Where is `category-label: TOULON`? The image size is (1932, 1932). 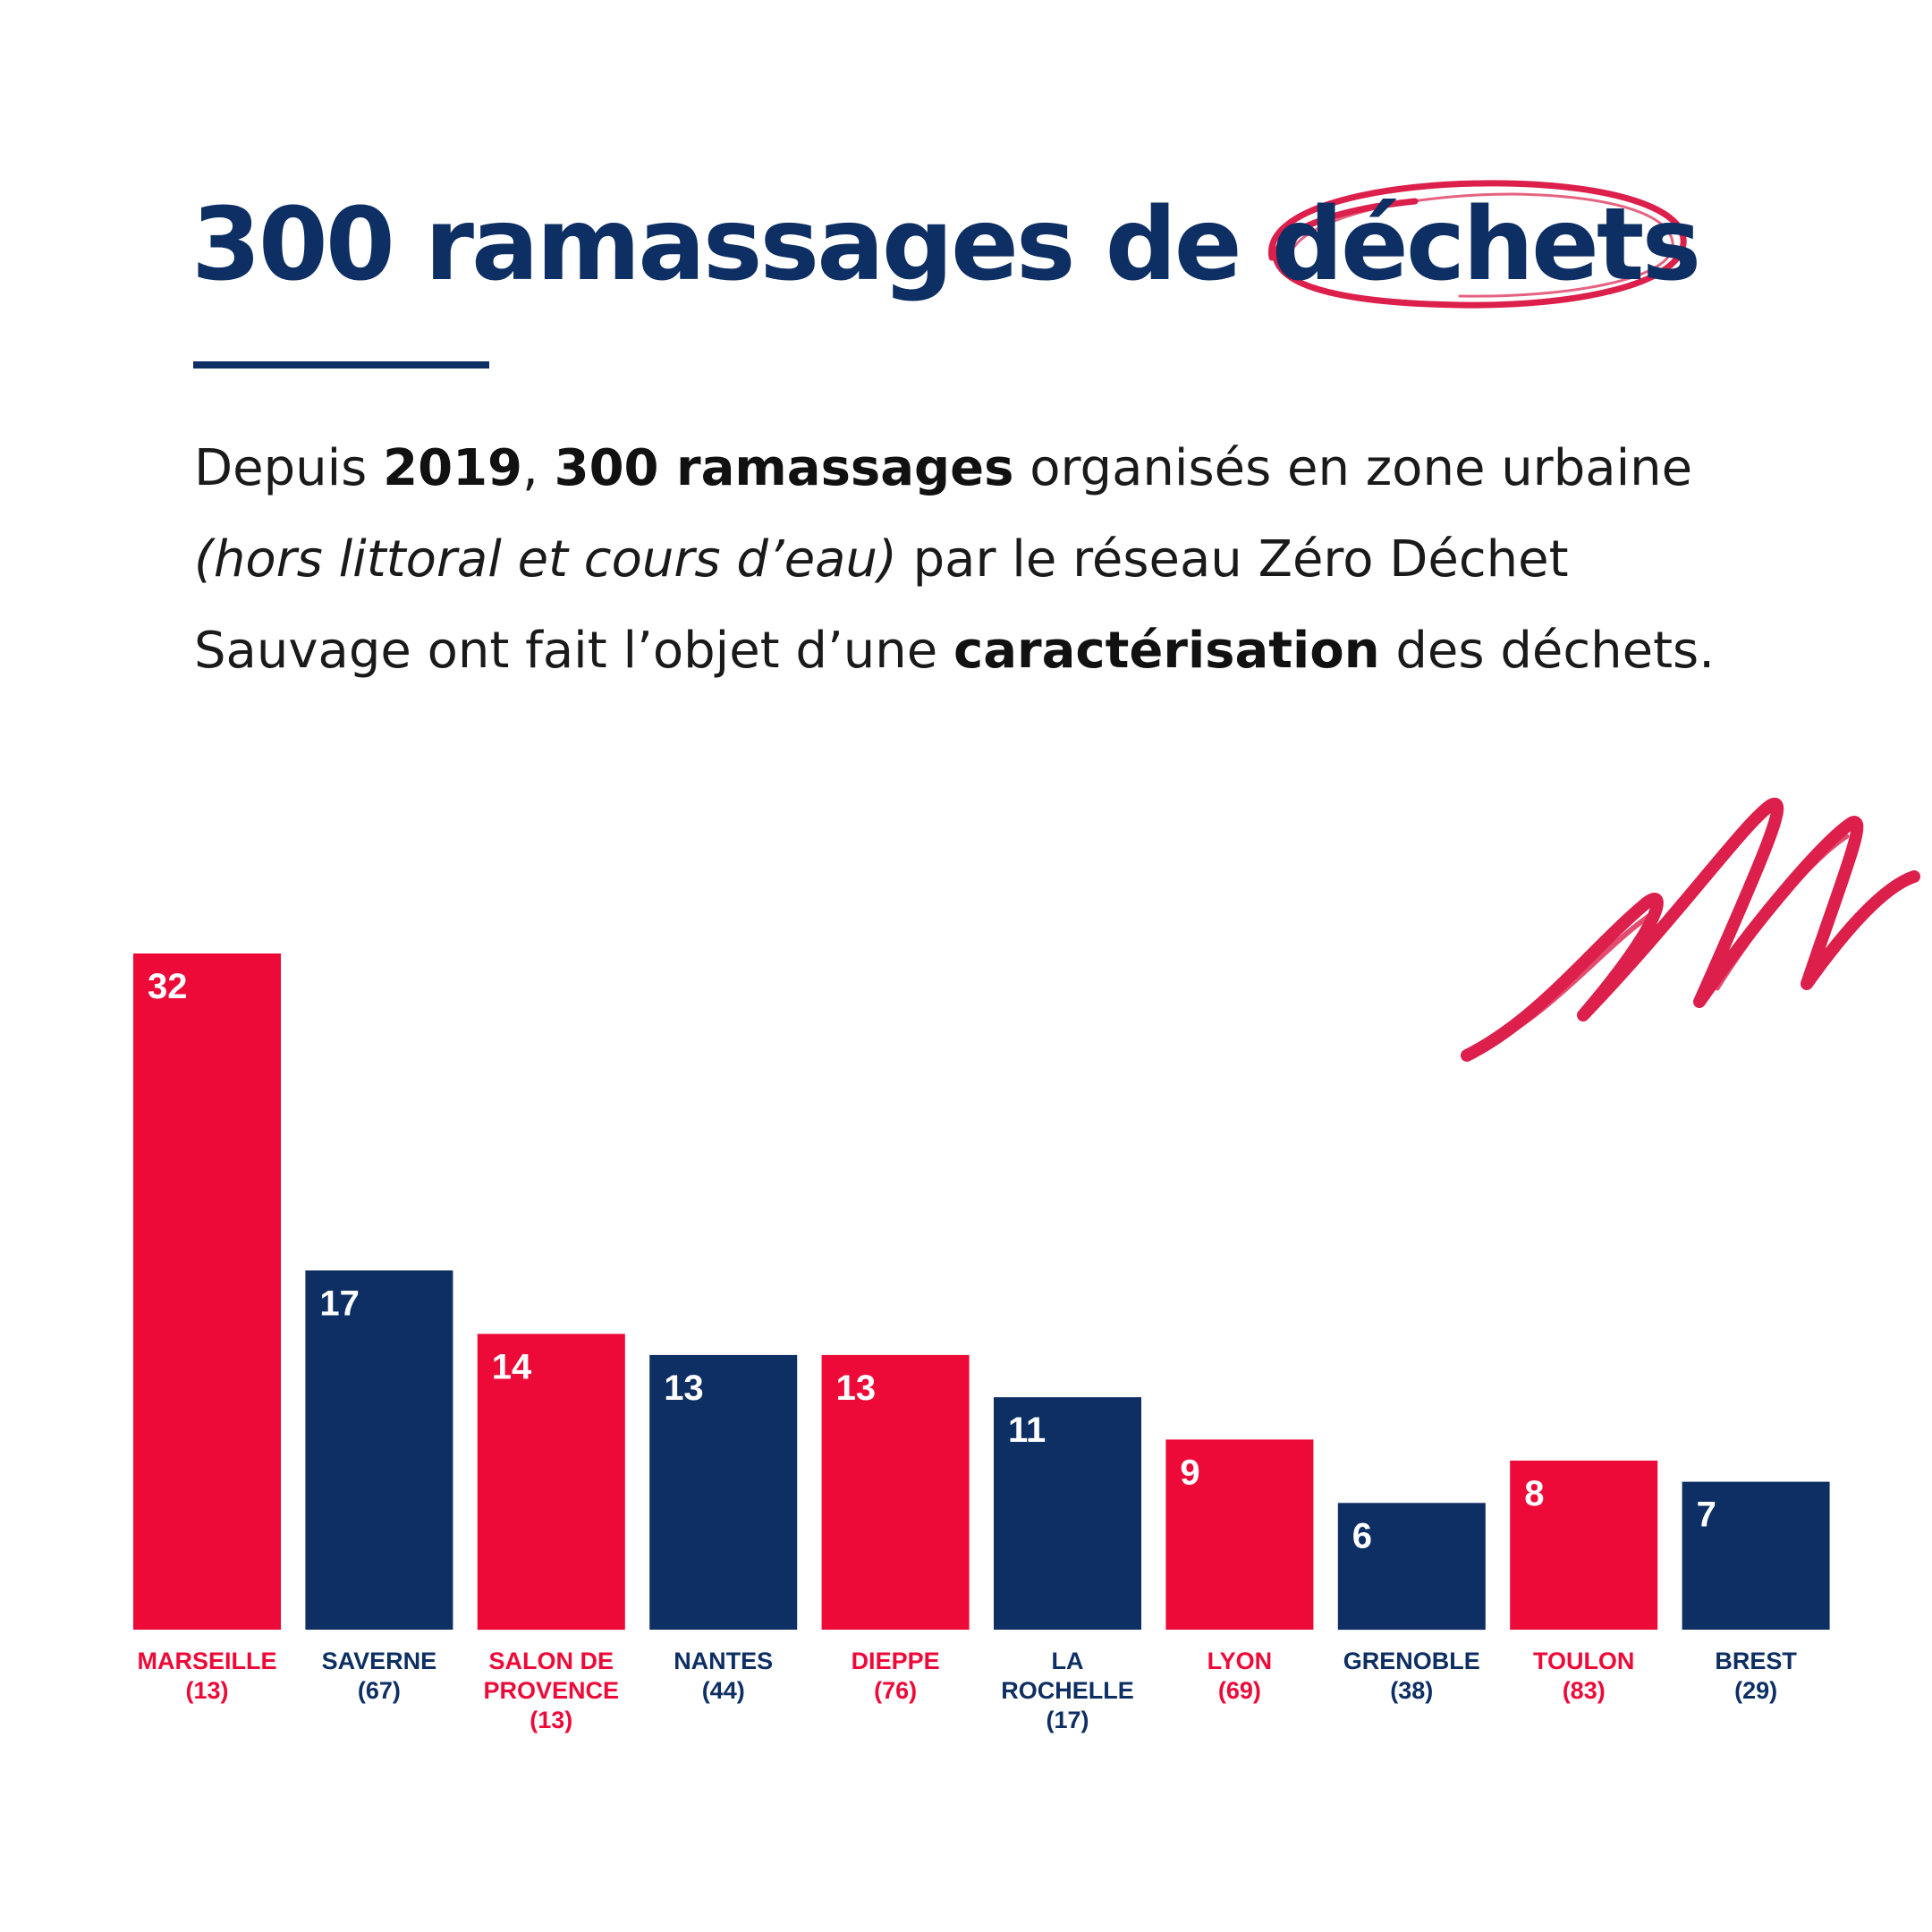
category-label: TOULON is located at coordinates (1584, 1661).